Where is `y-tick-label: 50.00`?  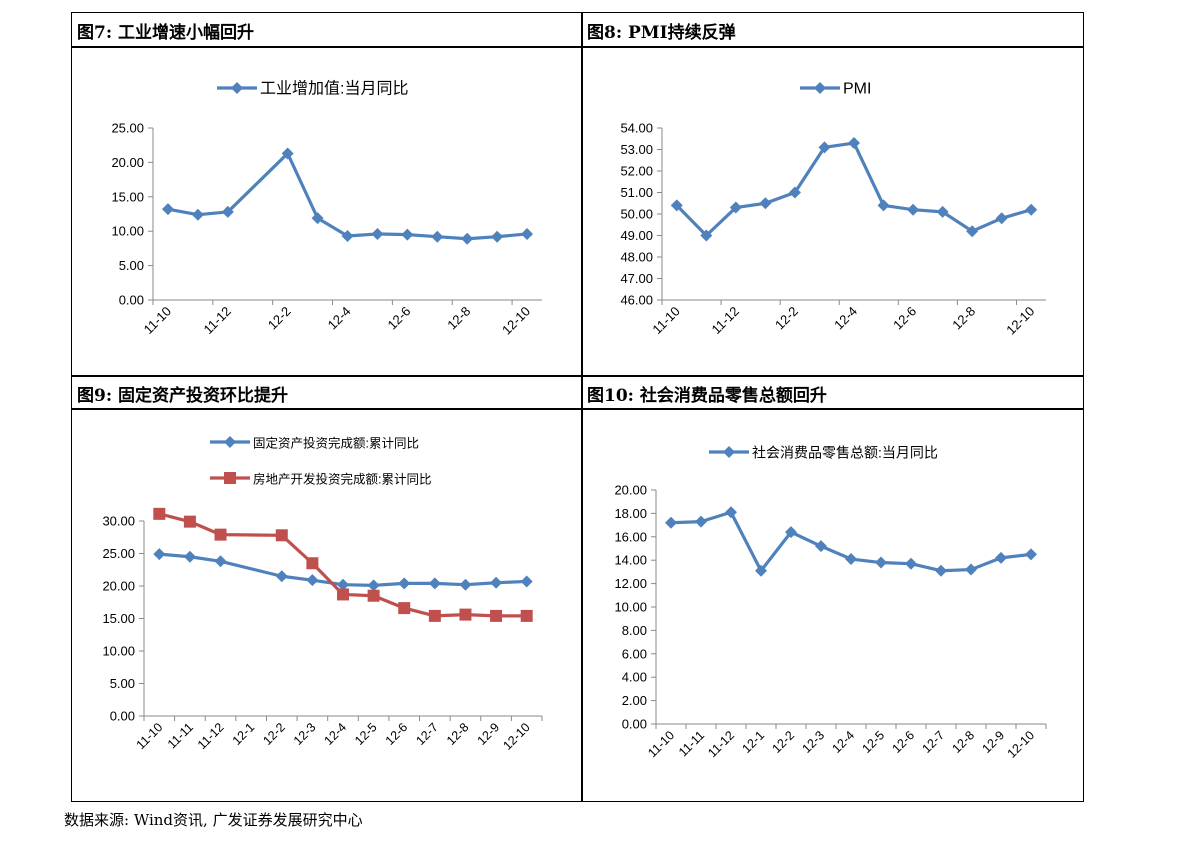 y-tick-label: 50.00 is located at coordinates (636, 214).